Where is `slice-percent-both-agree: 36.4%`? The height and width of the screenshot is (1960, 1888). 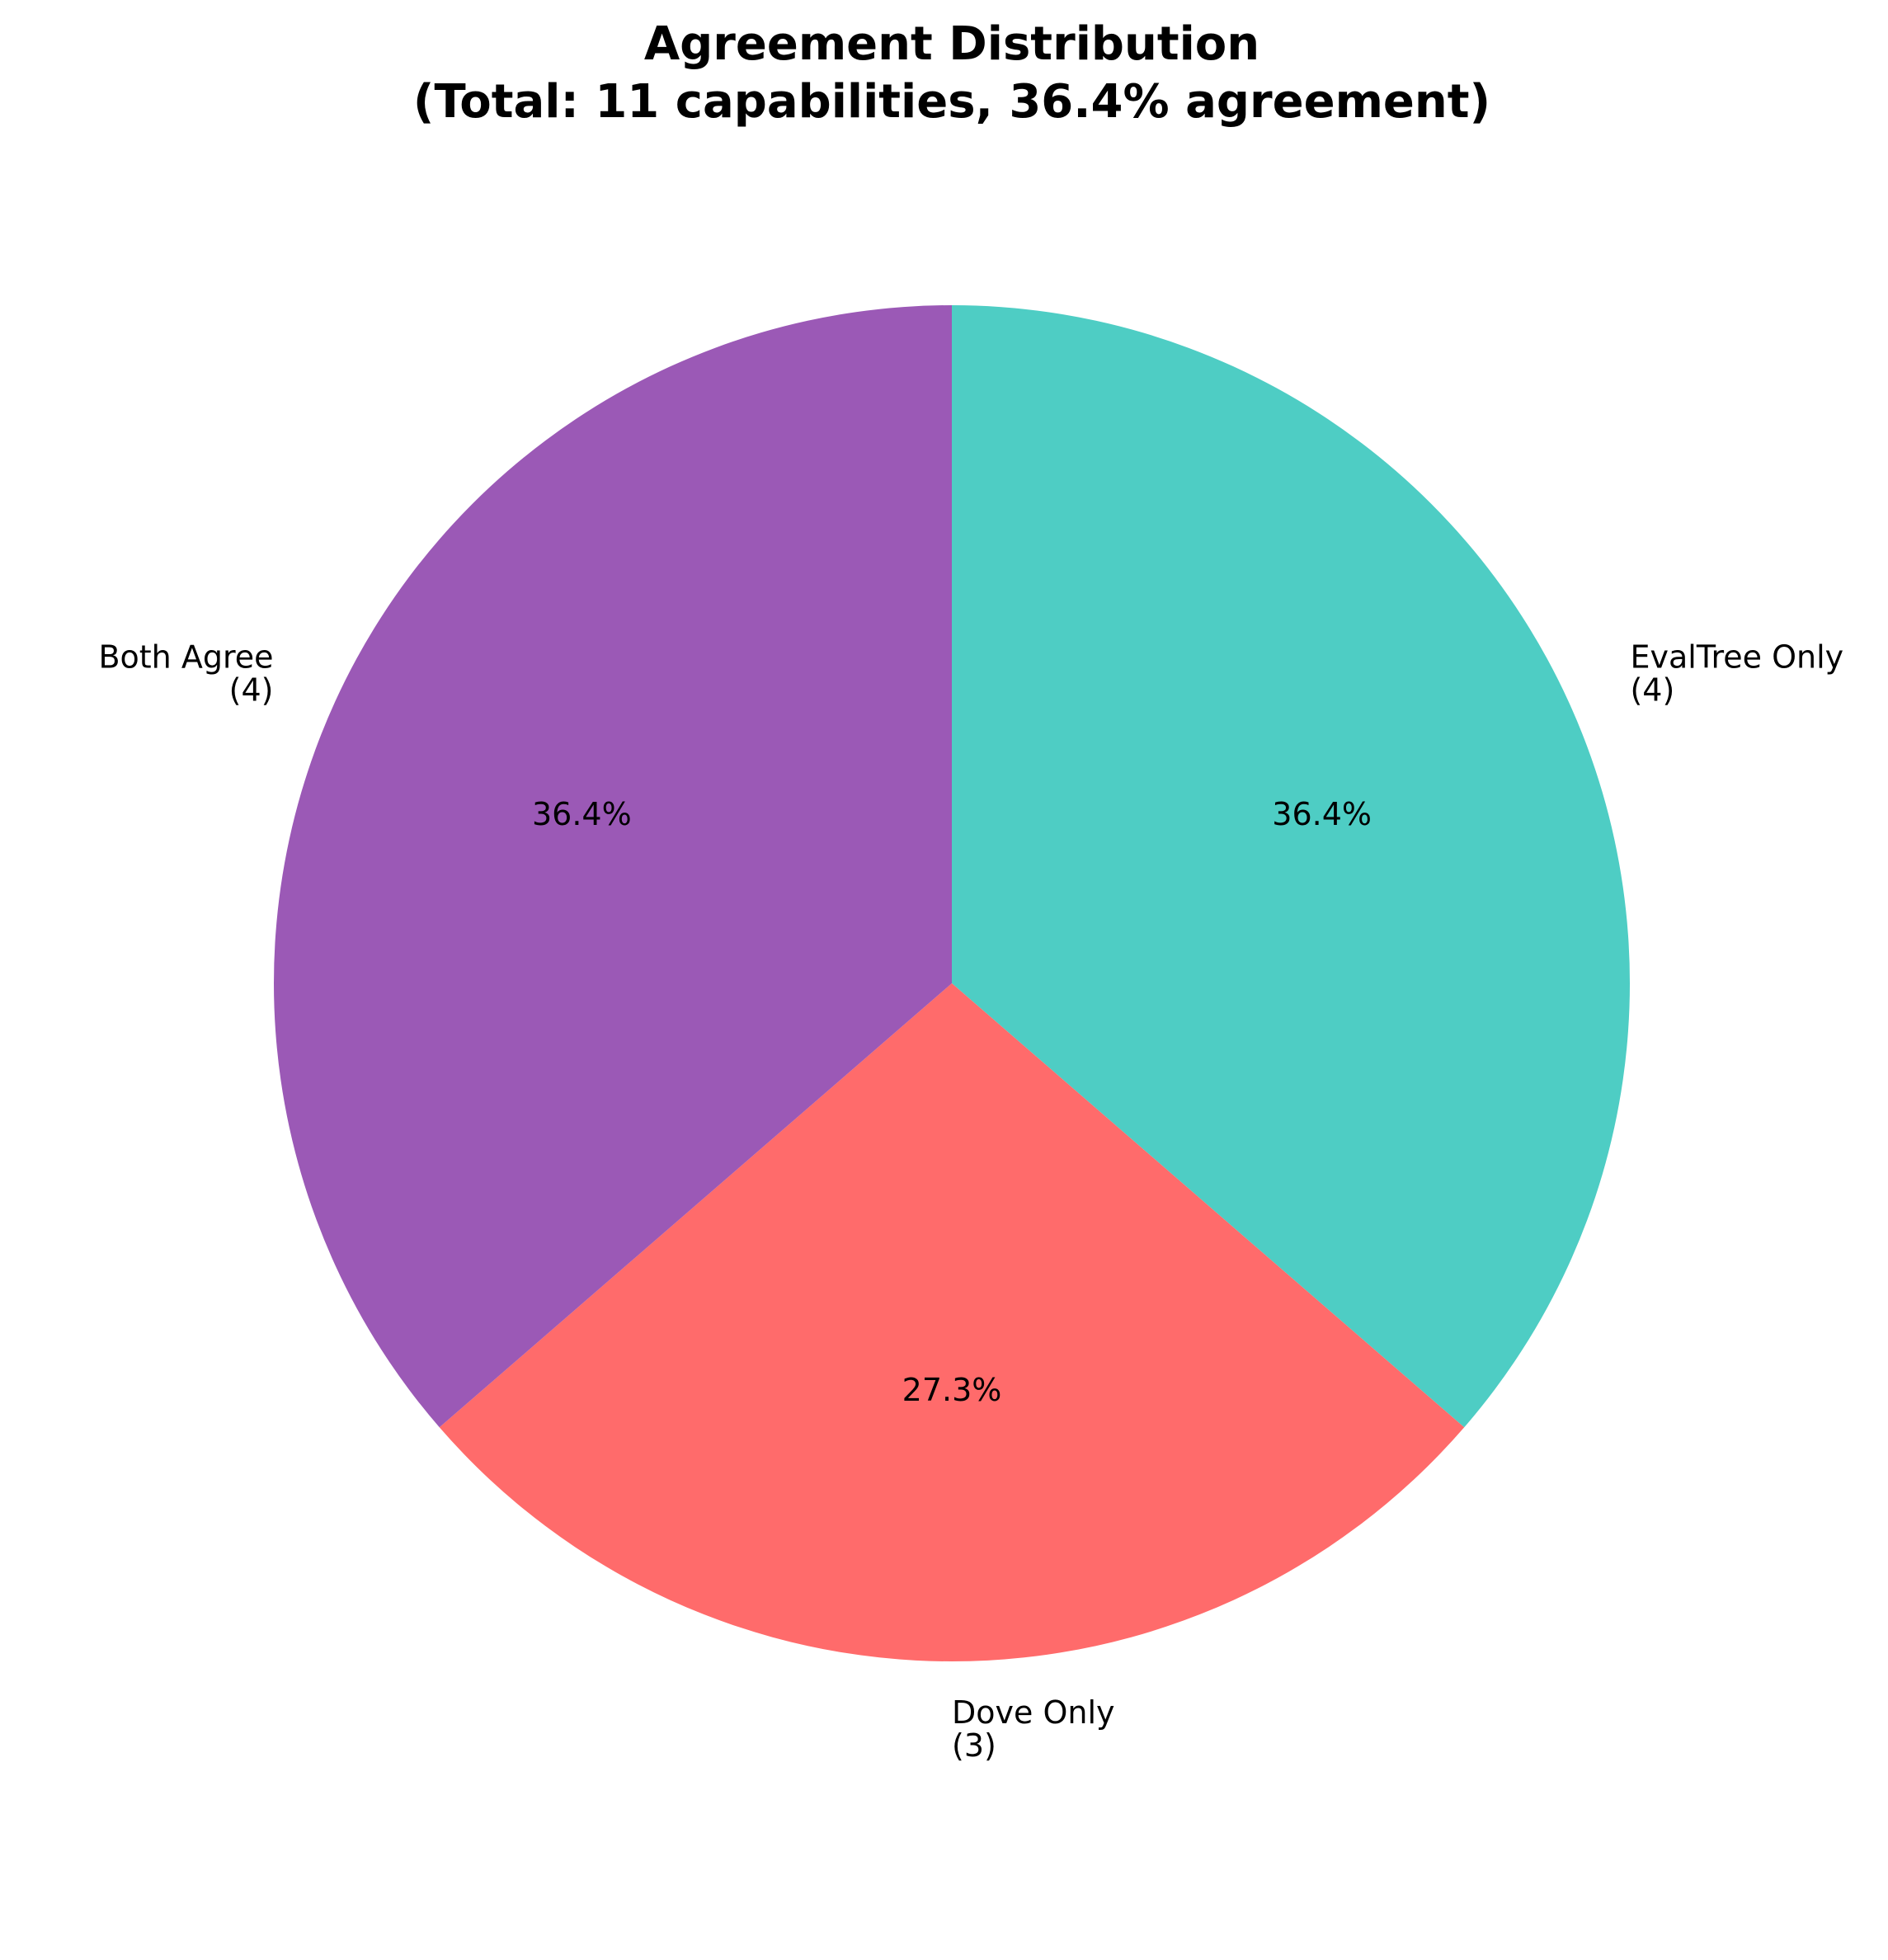 slice-percent-both-agree: 36.4% is located at coordinates (582, 814).